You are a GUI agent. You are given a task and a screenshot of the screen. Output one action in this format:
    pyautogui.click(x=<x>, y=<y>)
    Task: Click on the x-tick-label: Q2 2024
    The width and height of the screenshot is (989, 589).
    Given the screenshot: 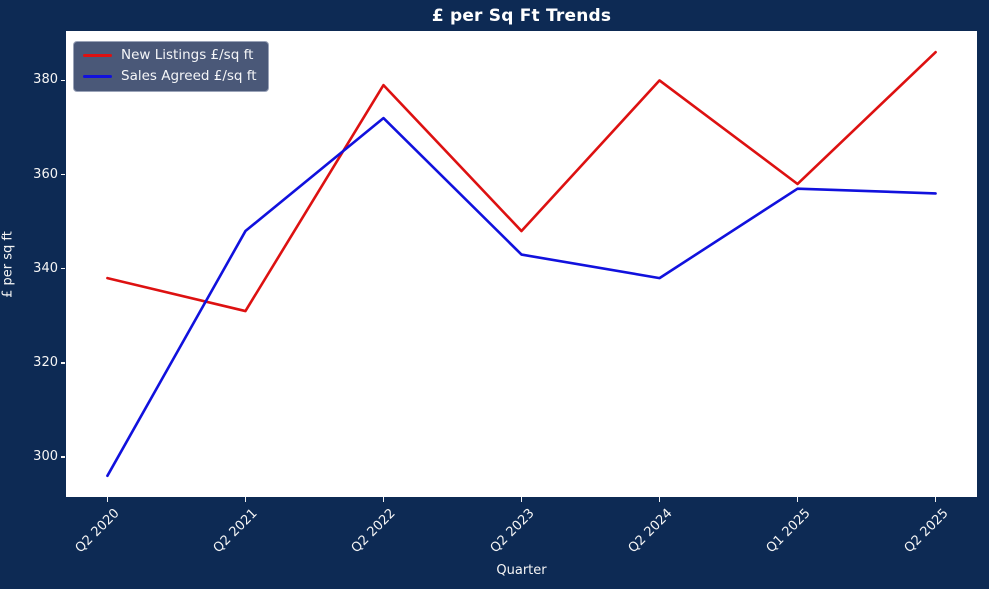 What is the action you would take?
    pyautogui.click(x=650, y=531)
    